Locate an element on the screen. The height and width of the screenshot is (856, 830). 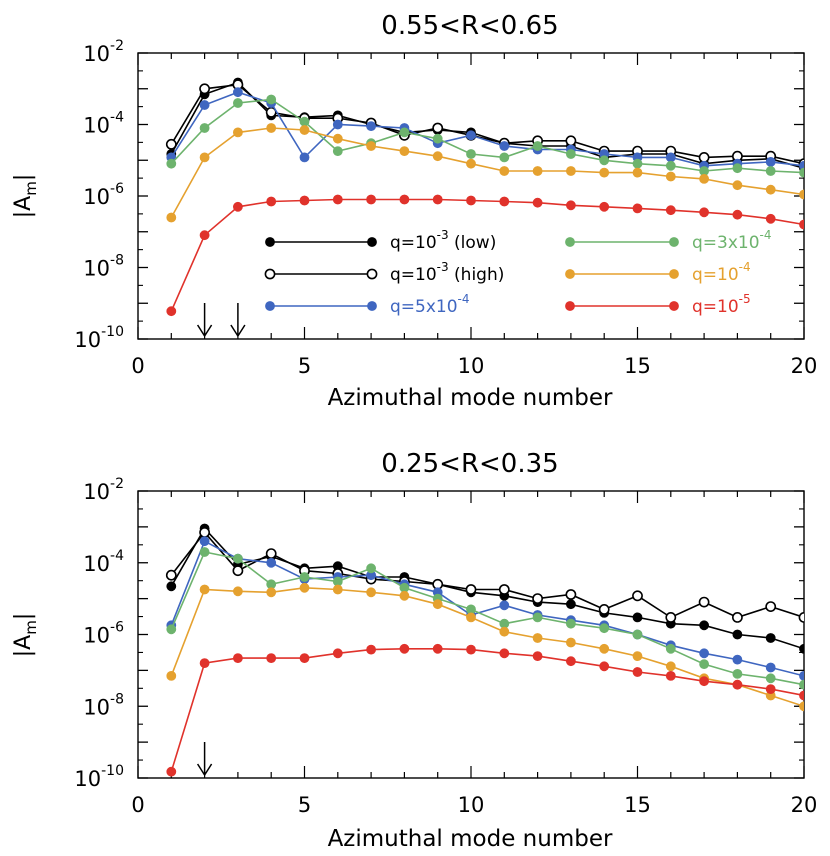
series-low is located at coordinates (485, 125).